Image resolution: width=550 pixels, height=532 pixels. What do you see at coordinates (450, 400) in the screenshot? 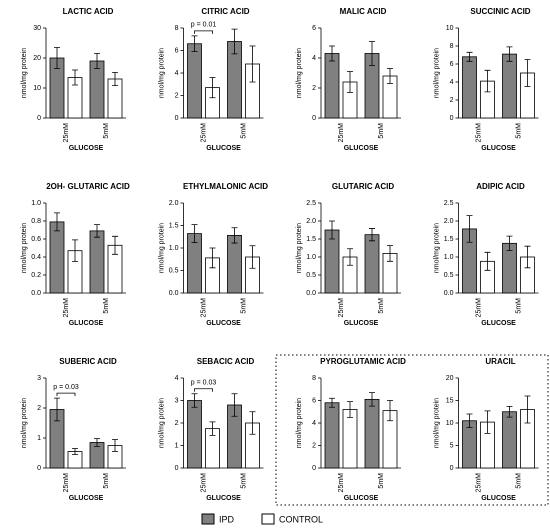
I see `y-tick-label: 15` at bounding box center [450, 400].